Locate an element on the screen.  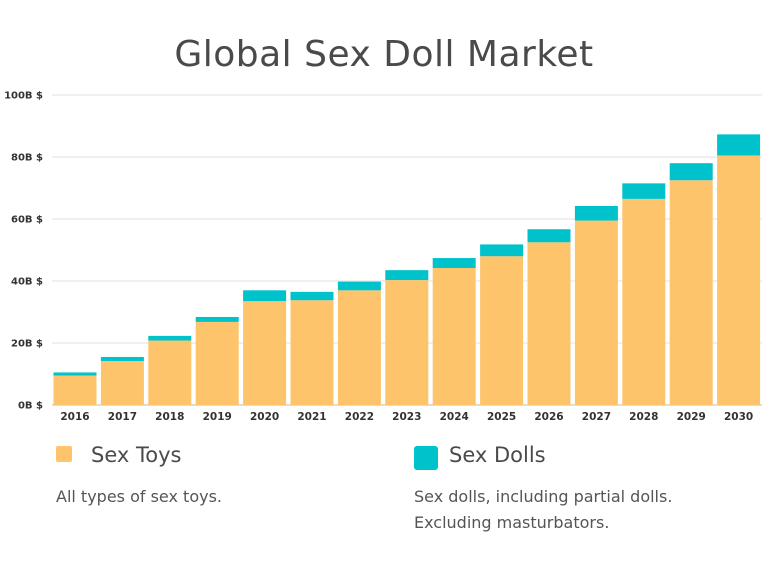
bar-sex-dolls-2026 is located at coordinates (549, 236).